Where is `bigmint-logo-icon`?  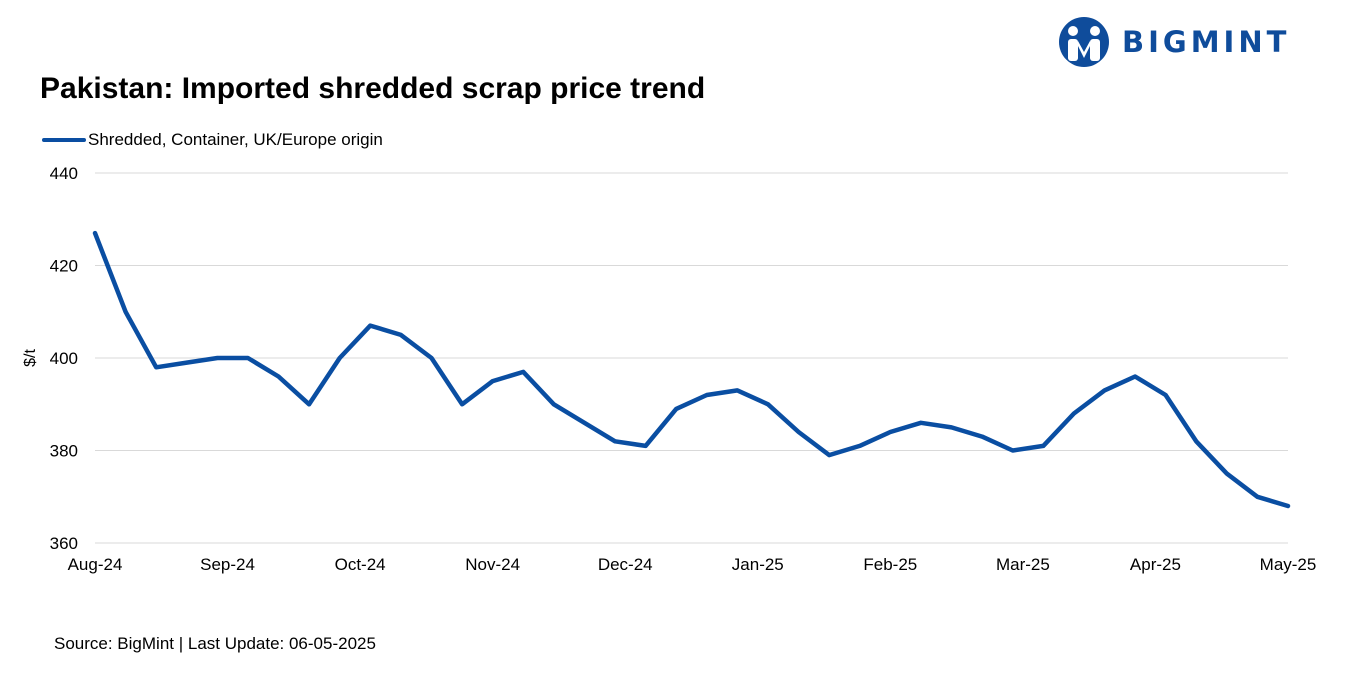
bigmint-logo-icon is located at coordinates (1084, 42).